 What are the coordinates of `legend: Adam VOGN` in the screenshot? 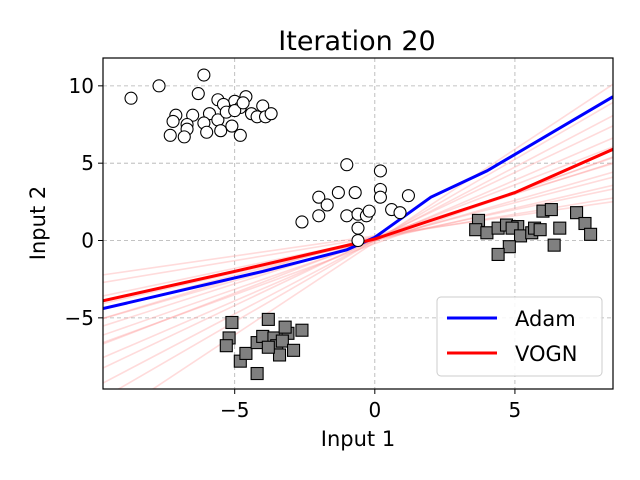 It's located at (519, 336).